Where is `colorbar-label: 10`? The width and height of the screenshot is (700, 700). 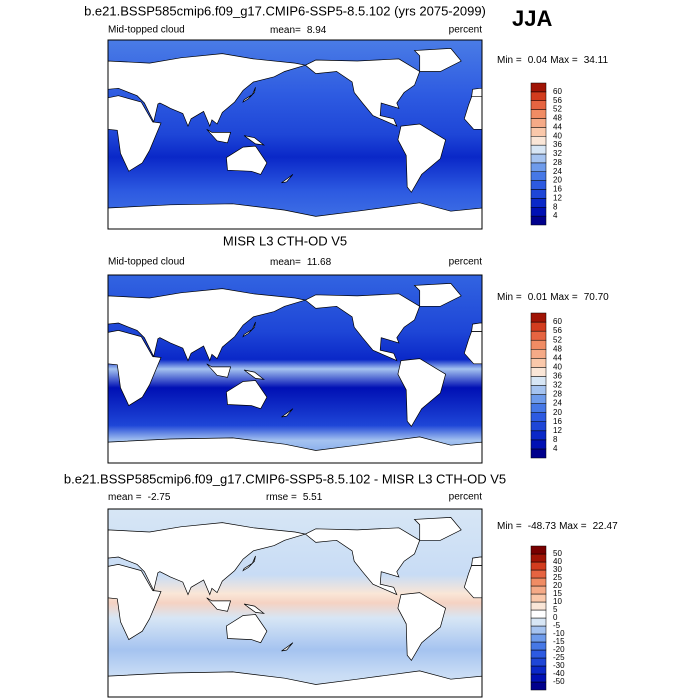 colorbar-label: 10 is located at coordinates (557, 601).